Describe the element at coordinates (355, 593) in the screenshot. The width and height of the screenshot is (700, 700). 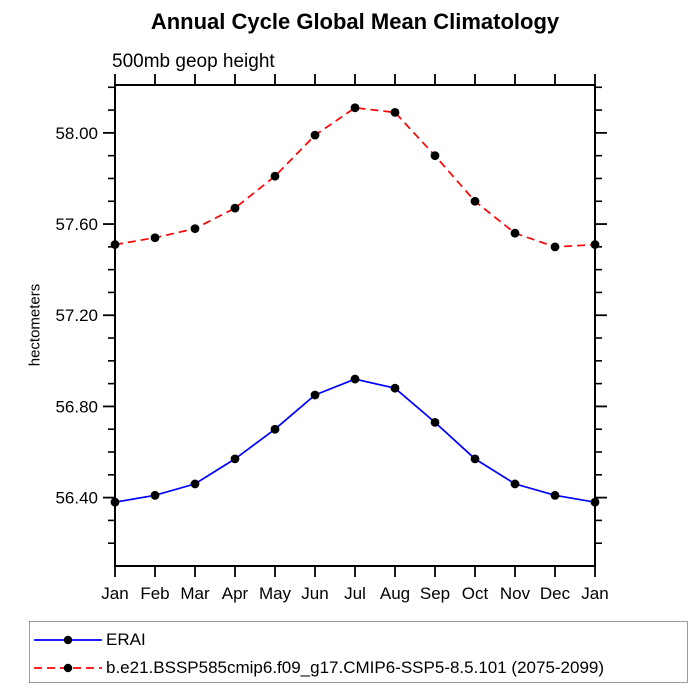
I see `x-tick-label: Jul` at that location.